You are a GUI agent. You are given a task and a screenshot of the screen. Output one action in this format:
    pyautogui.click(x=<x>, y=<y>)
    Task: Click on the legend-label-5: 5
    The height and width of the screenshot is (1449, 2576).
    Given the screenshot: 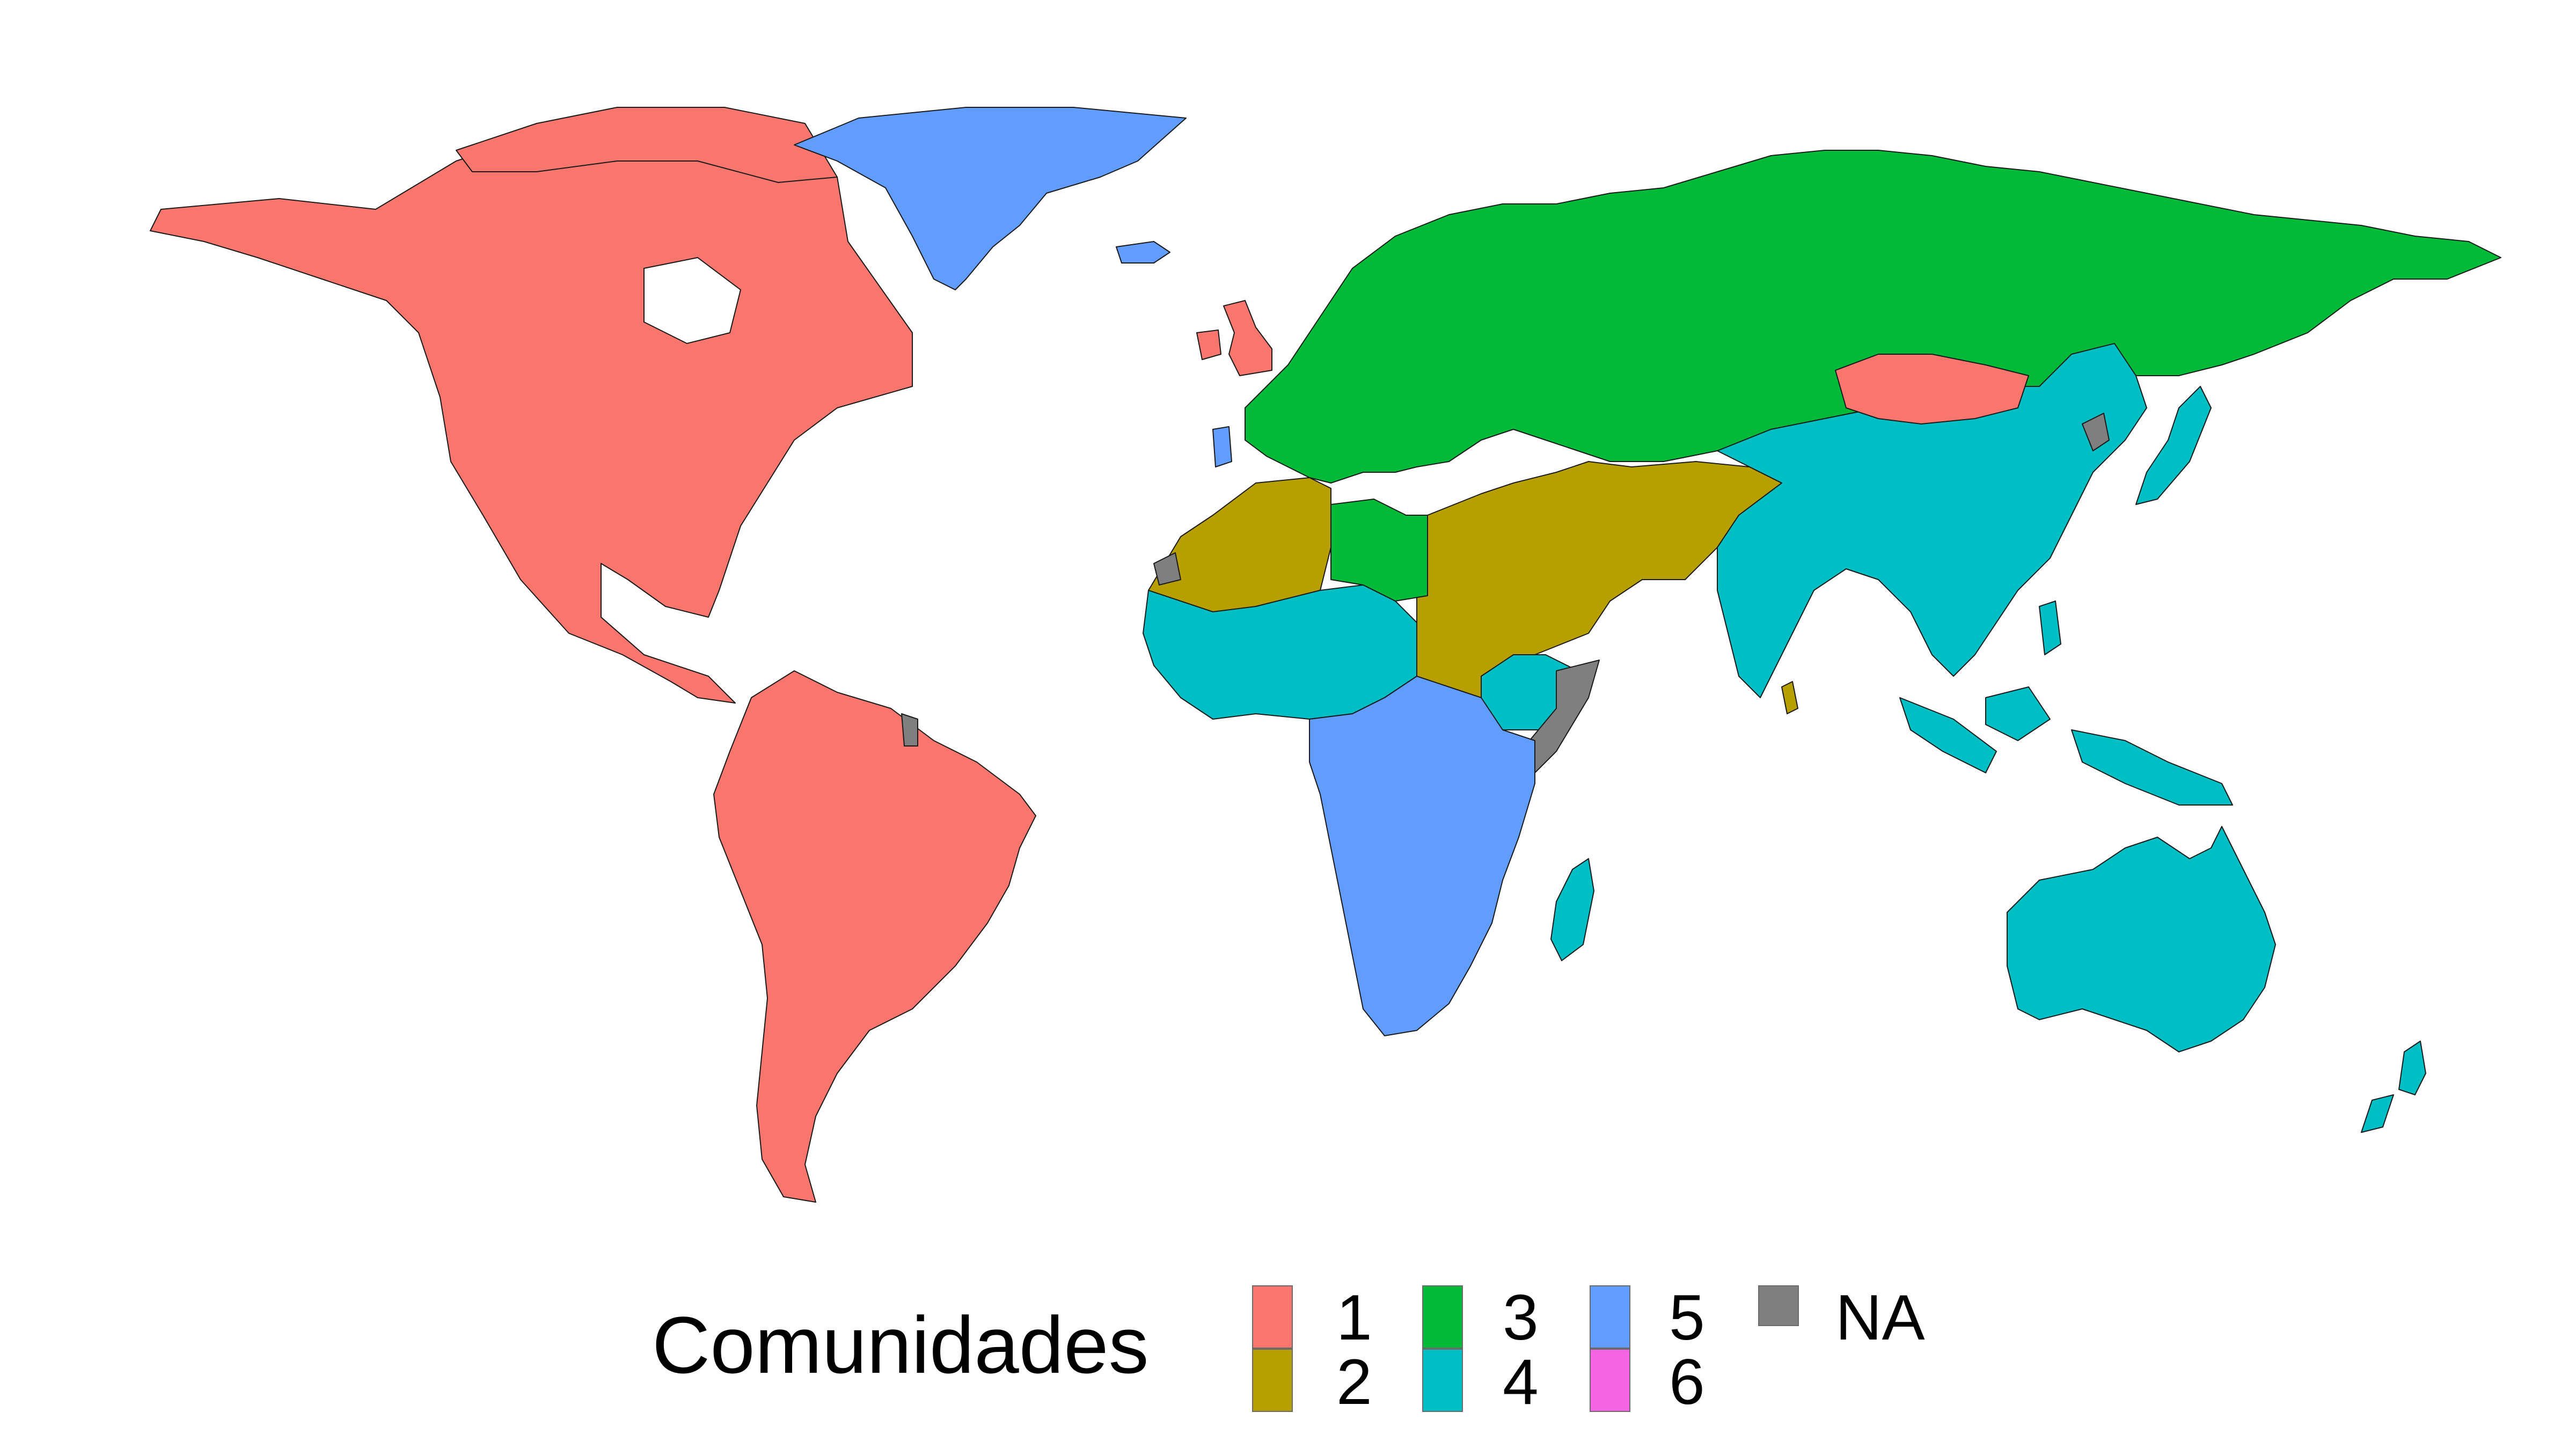 What is the action you would take?
    pyautogui.click(x=1687, y=1317)
    